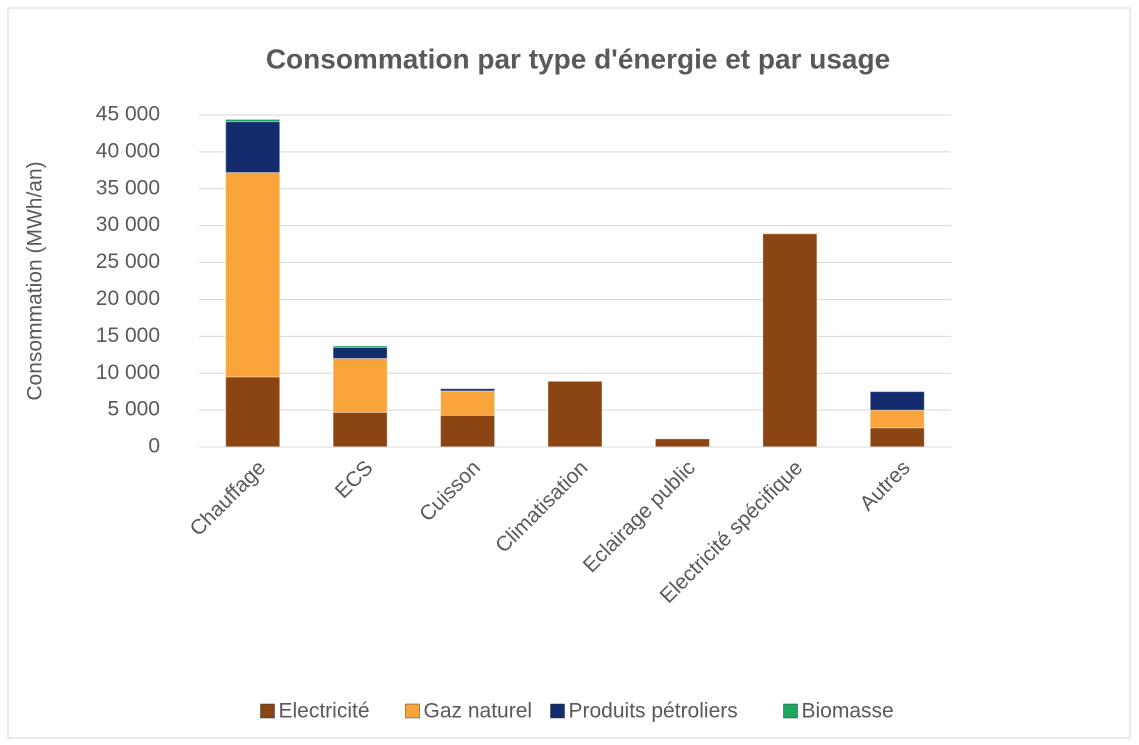 This screenshot has height=745, width=1139. What do you see at coordinates (324, 711) in the screenshot?
I see `legend-label: Electricité` at bounding box center [324, 711].